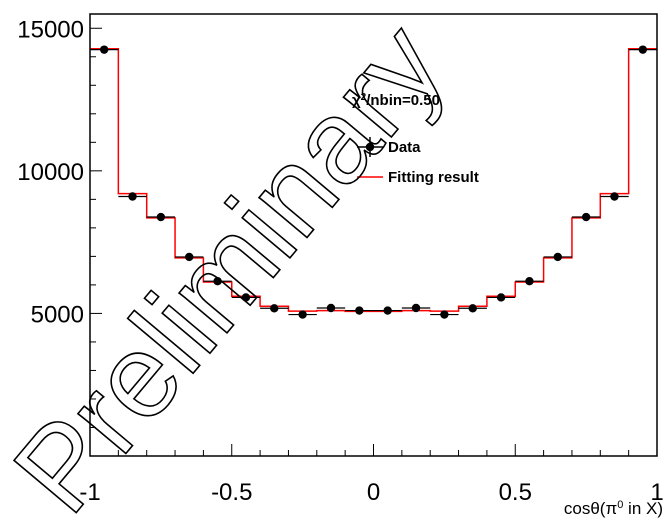  I want to click on x-tick-label: 1, so click(656, 492).